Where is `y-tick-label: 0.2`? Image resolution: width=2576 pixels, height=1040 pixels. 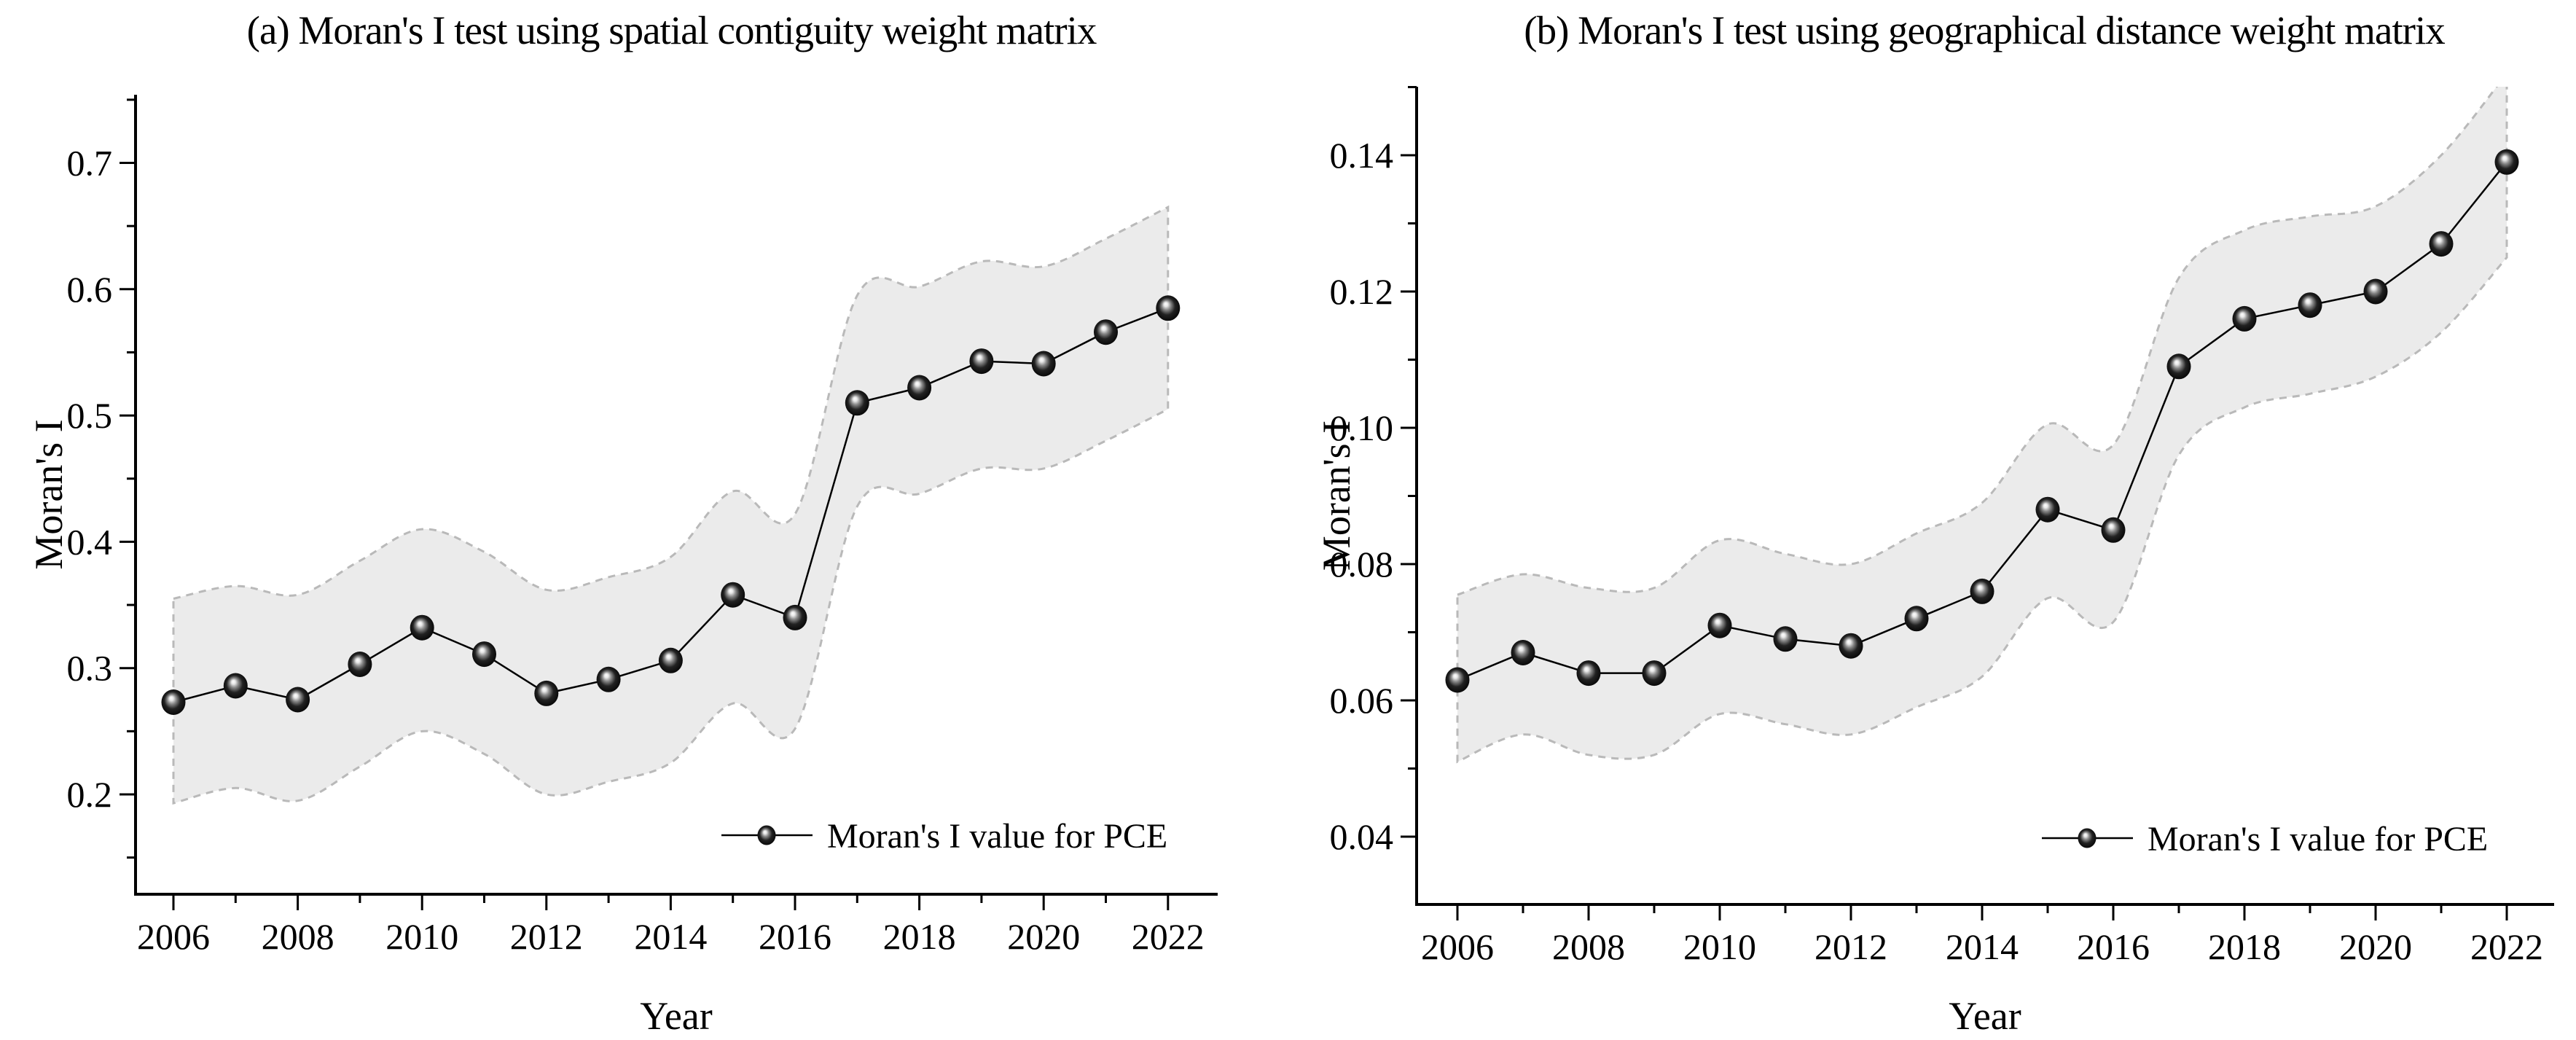
y-tick-label: 0.2 is located at coordinates (90, 794).